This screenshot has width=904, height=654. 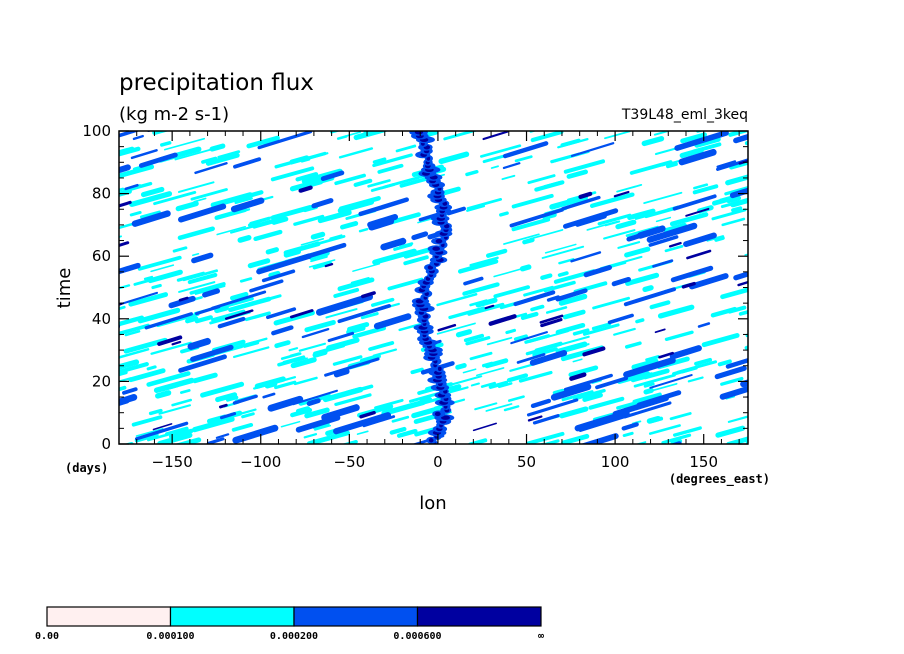 I want to click on y-tick-label: 60, so click(x=101, y=256).